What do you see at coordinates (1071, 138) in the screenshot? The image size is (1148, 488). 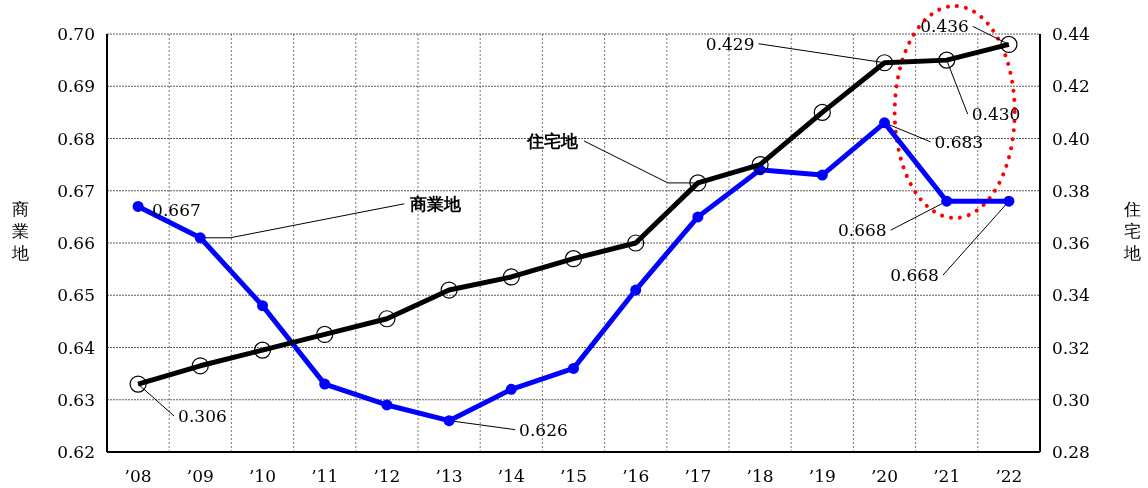 I see `y2-tick-label: 0.40` at bounding box center [1071, 138].